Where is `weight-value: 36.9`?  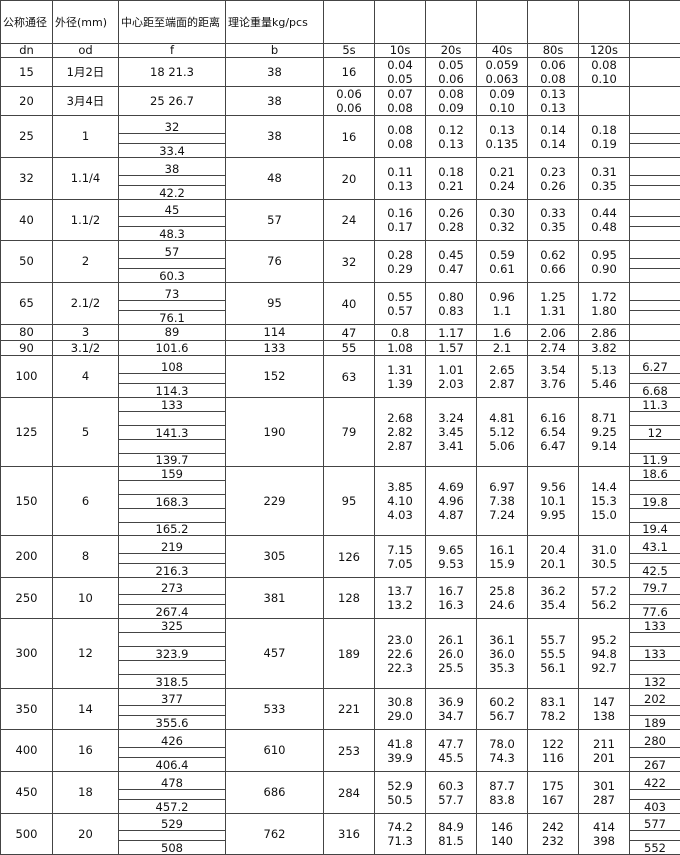 weight-value: 36.9 is located at coordinates (451, 702).